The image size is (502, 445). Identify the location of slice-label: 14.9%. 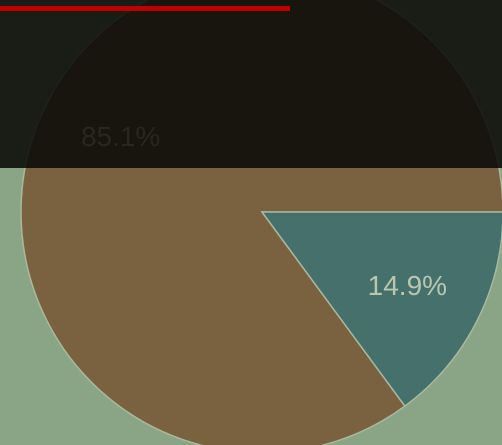
(407, 285).